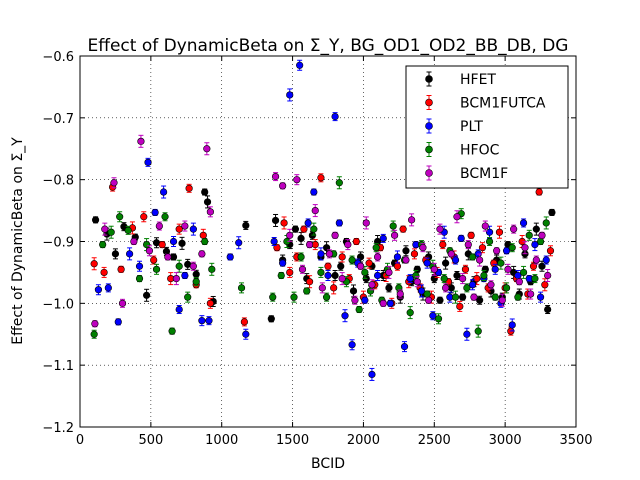  What do you see at coordinates (292, 440) in the screenshot?
I see `x-tick-label: 1500` at bounding box center [292, 440].